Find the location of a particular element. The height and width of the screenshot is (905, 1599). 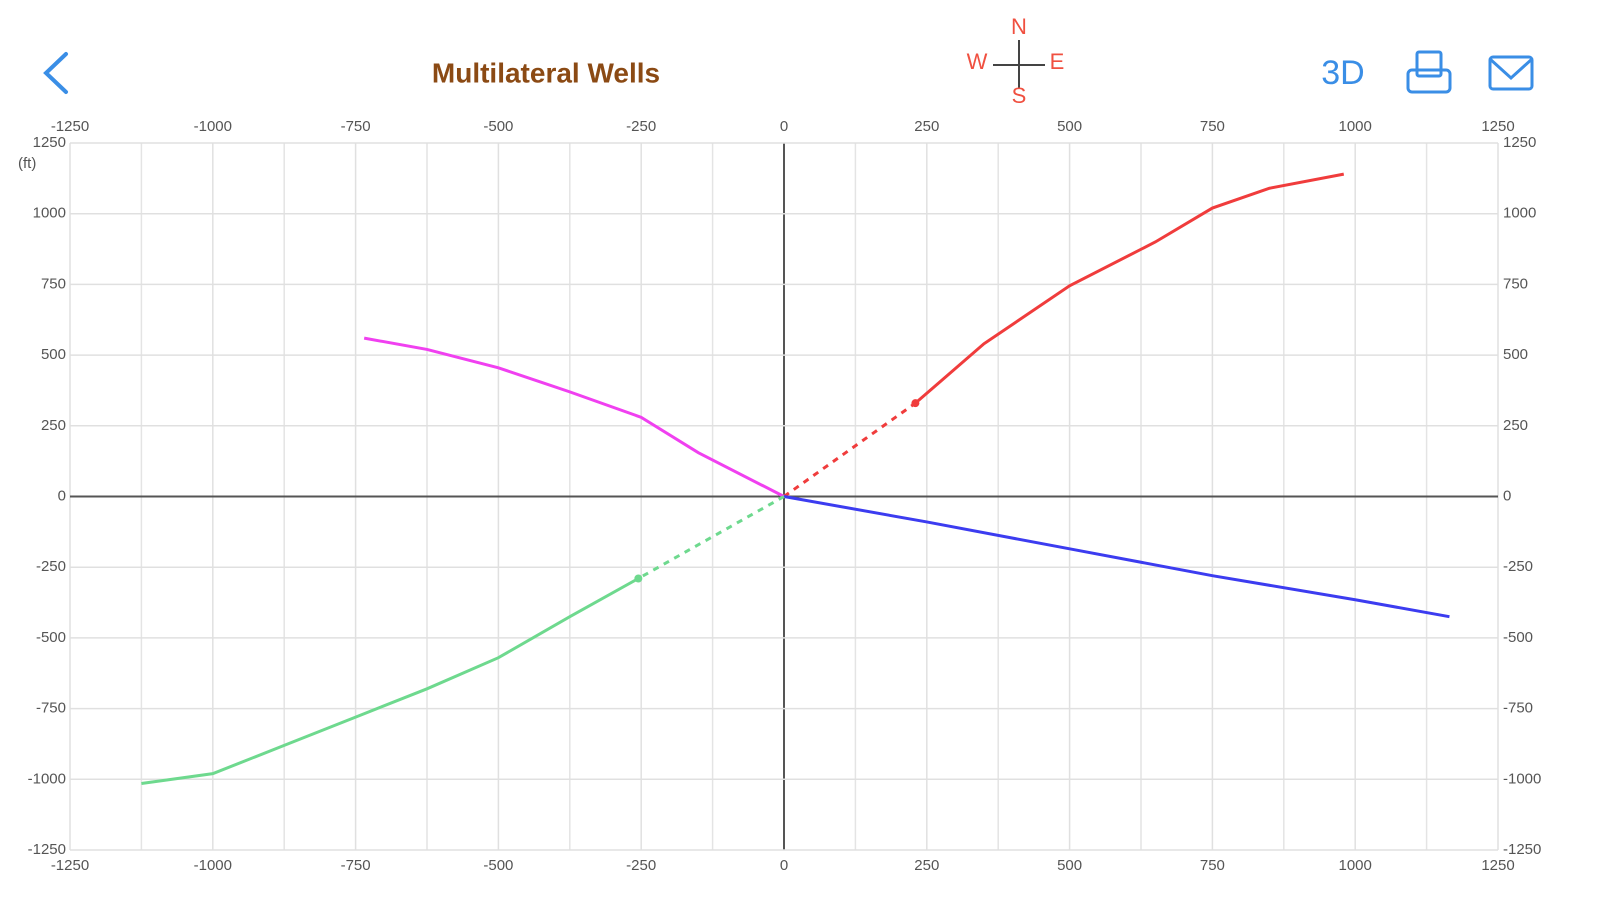

compass-w: W is located at coordinates (977, 61).